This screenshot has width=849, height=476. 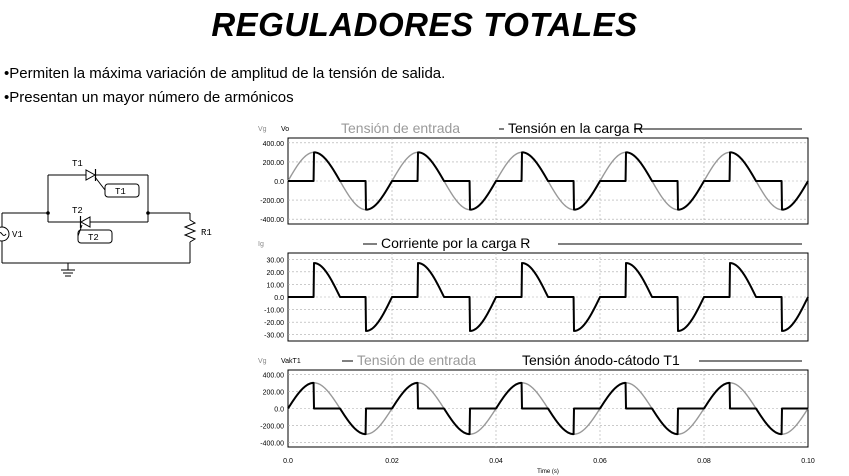 What do you see at coordinates (90, 175) in the screenshot?
I see `thyristor-t1-icon` at bounding box center [90, 175].